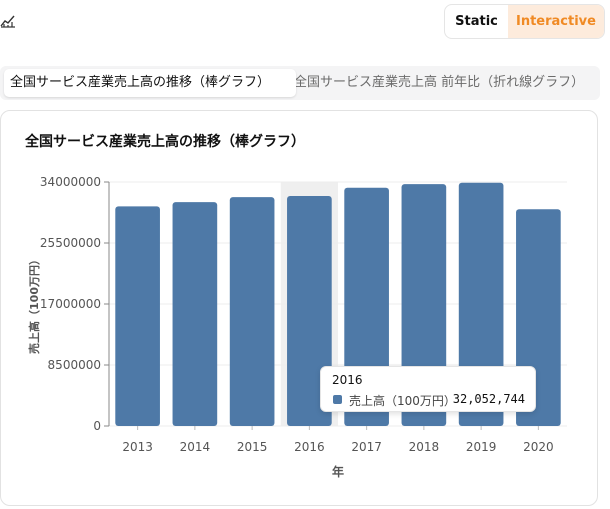  I want to click on x-tick-label: 2019, so click(481, 447).